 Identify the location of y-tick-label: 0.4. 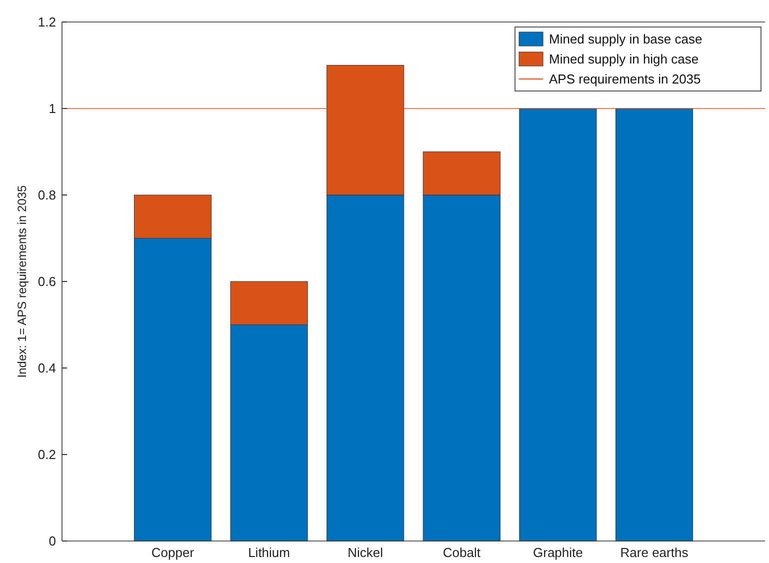
(47, 368).